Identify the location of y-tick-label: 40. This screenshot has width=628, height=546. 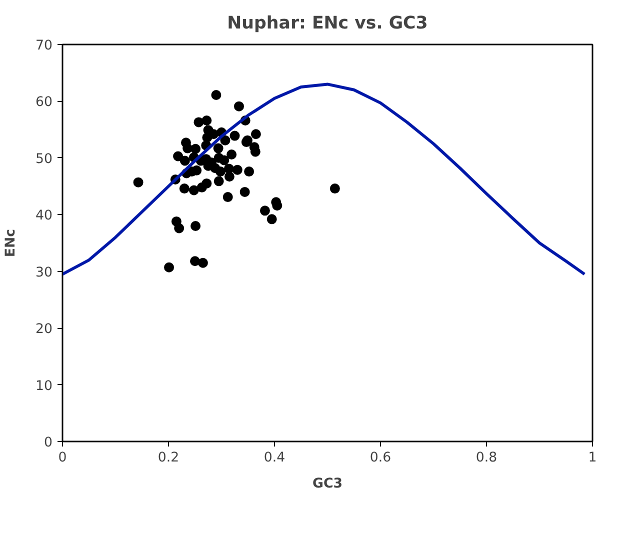
(44, 216).